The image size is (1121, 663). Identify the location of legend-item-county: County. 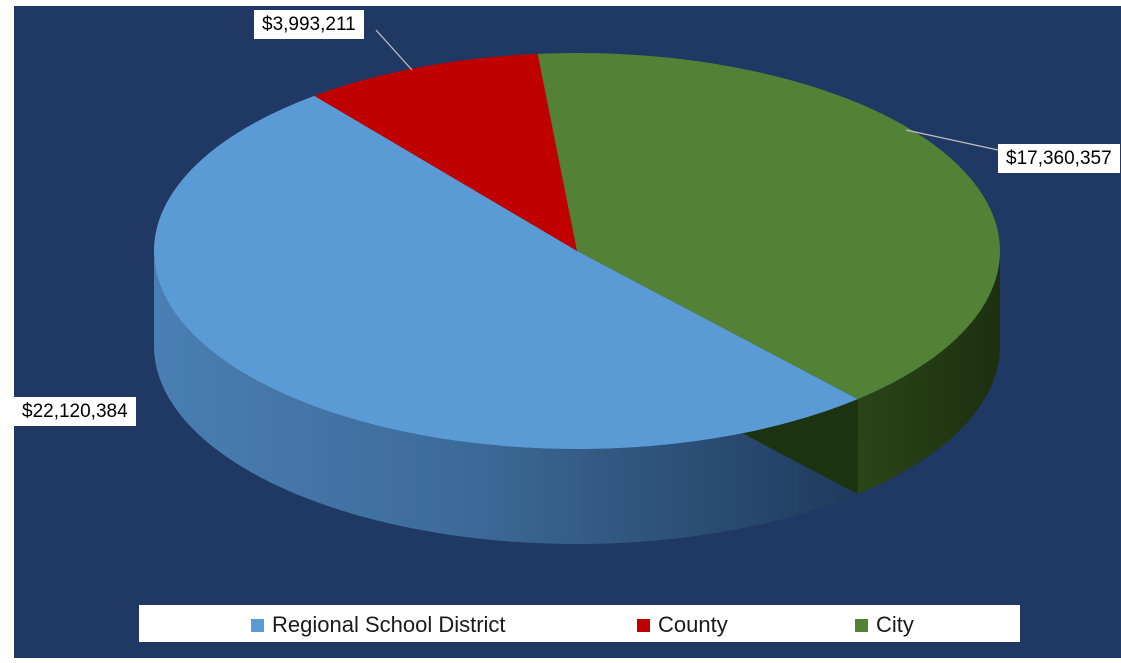
(682, 625).